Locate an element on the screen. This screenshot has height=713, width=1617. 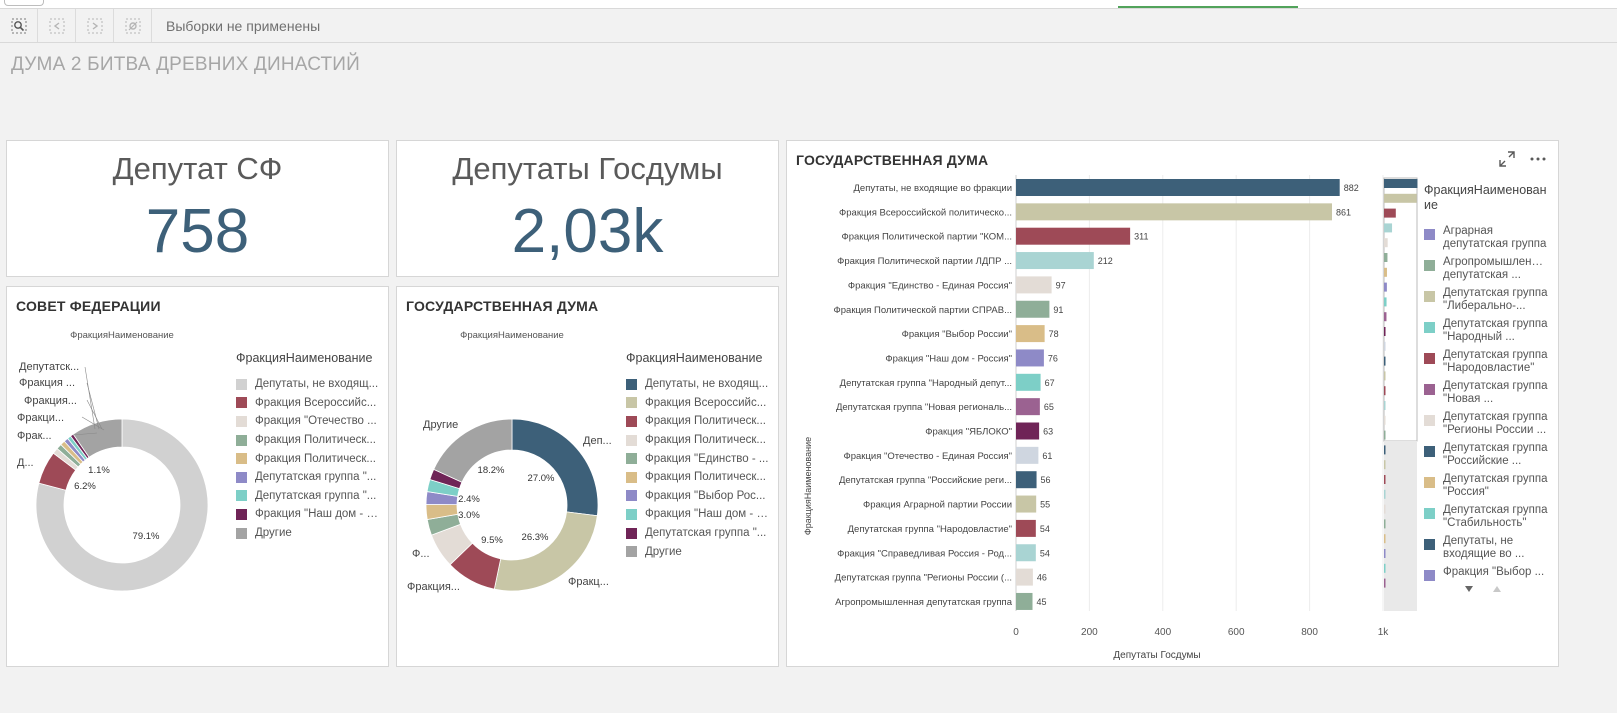
pie-gd-slice-value: 27.0% is located at coordinates (541, 478).